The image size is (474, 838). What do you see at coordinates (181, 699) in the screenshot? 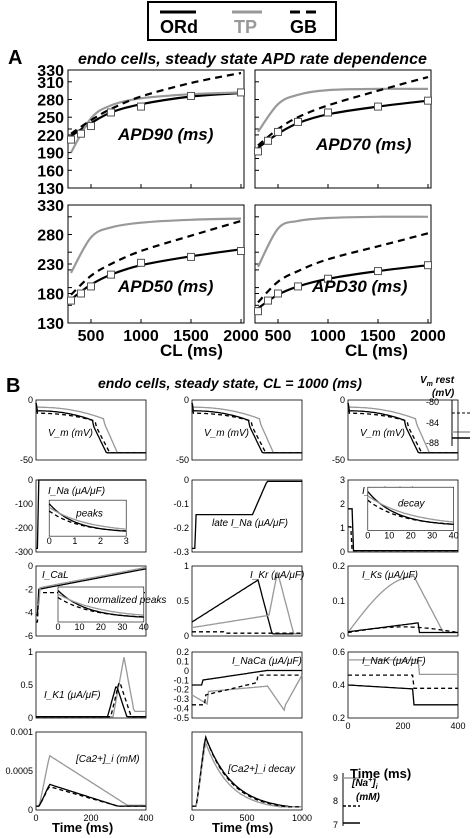
I see `b-plot-10-ytick-label: -0.3` at bounding box center [181, 699].